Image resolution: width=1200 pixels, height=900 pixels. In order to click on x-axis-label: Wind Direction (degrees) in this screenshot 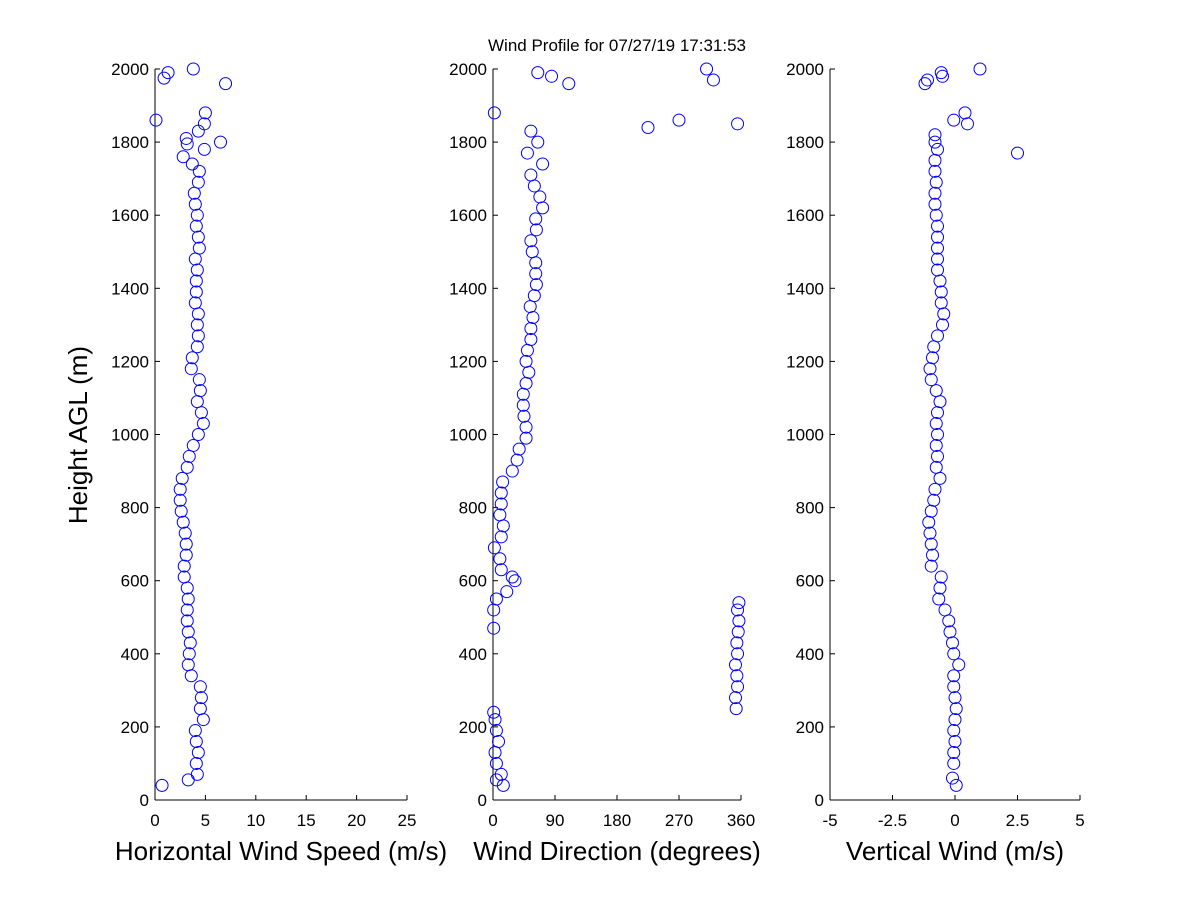, I will do `click(617, 851)`.